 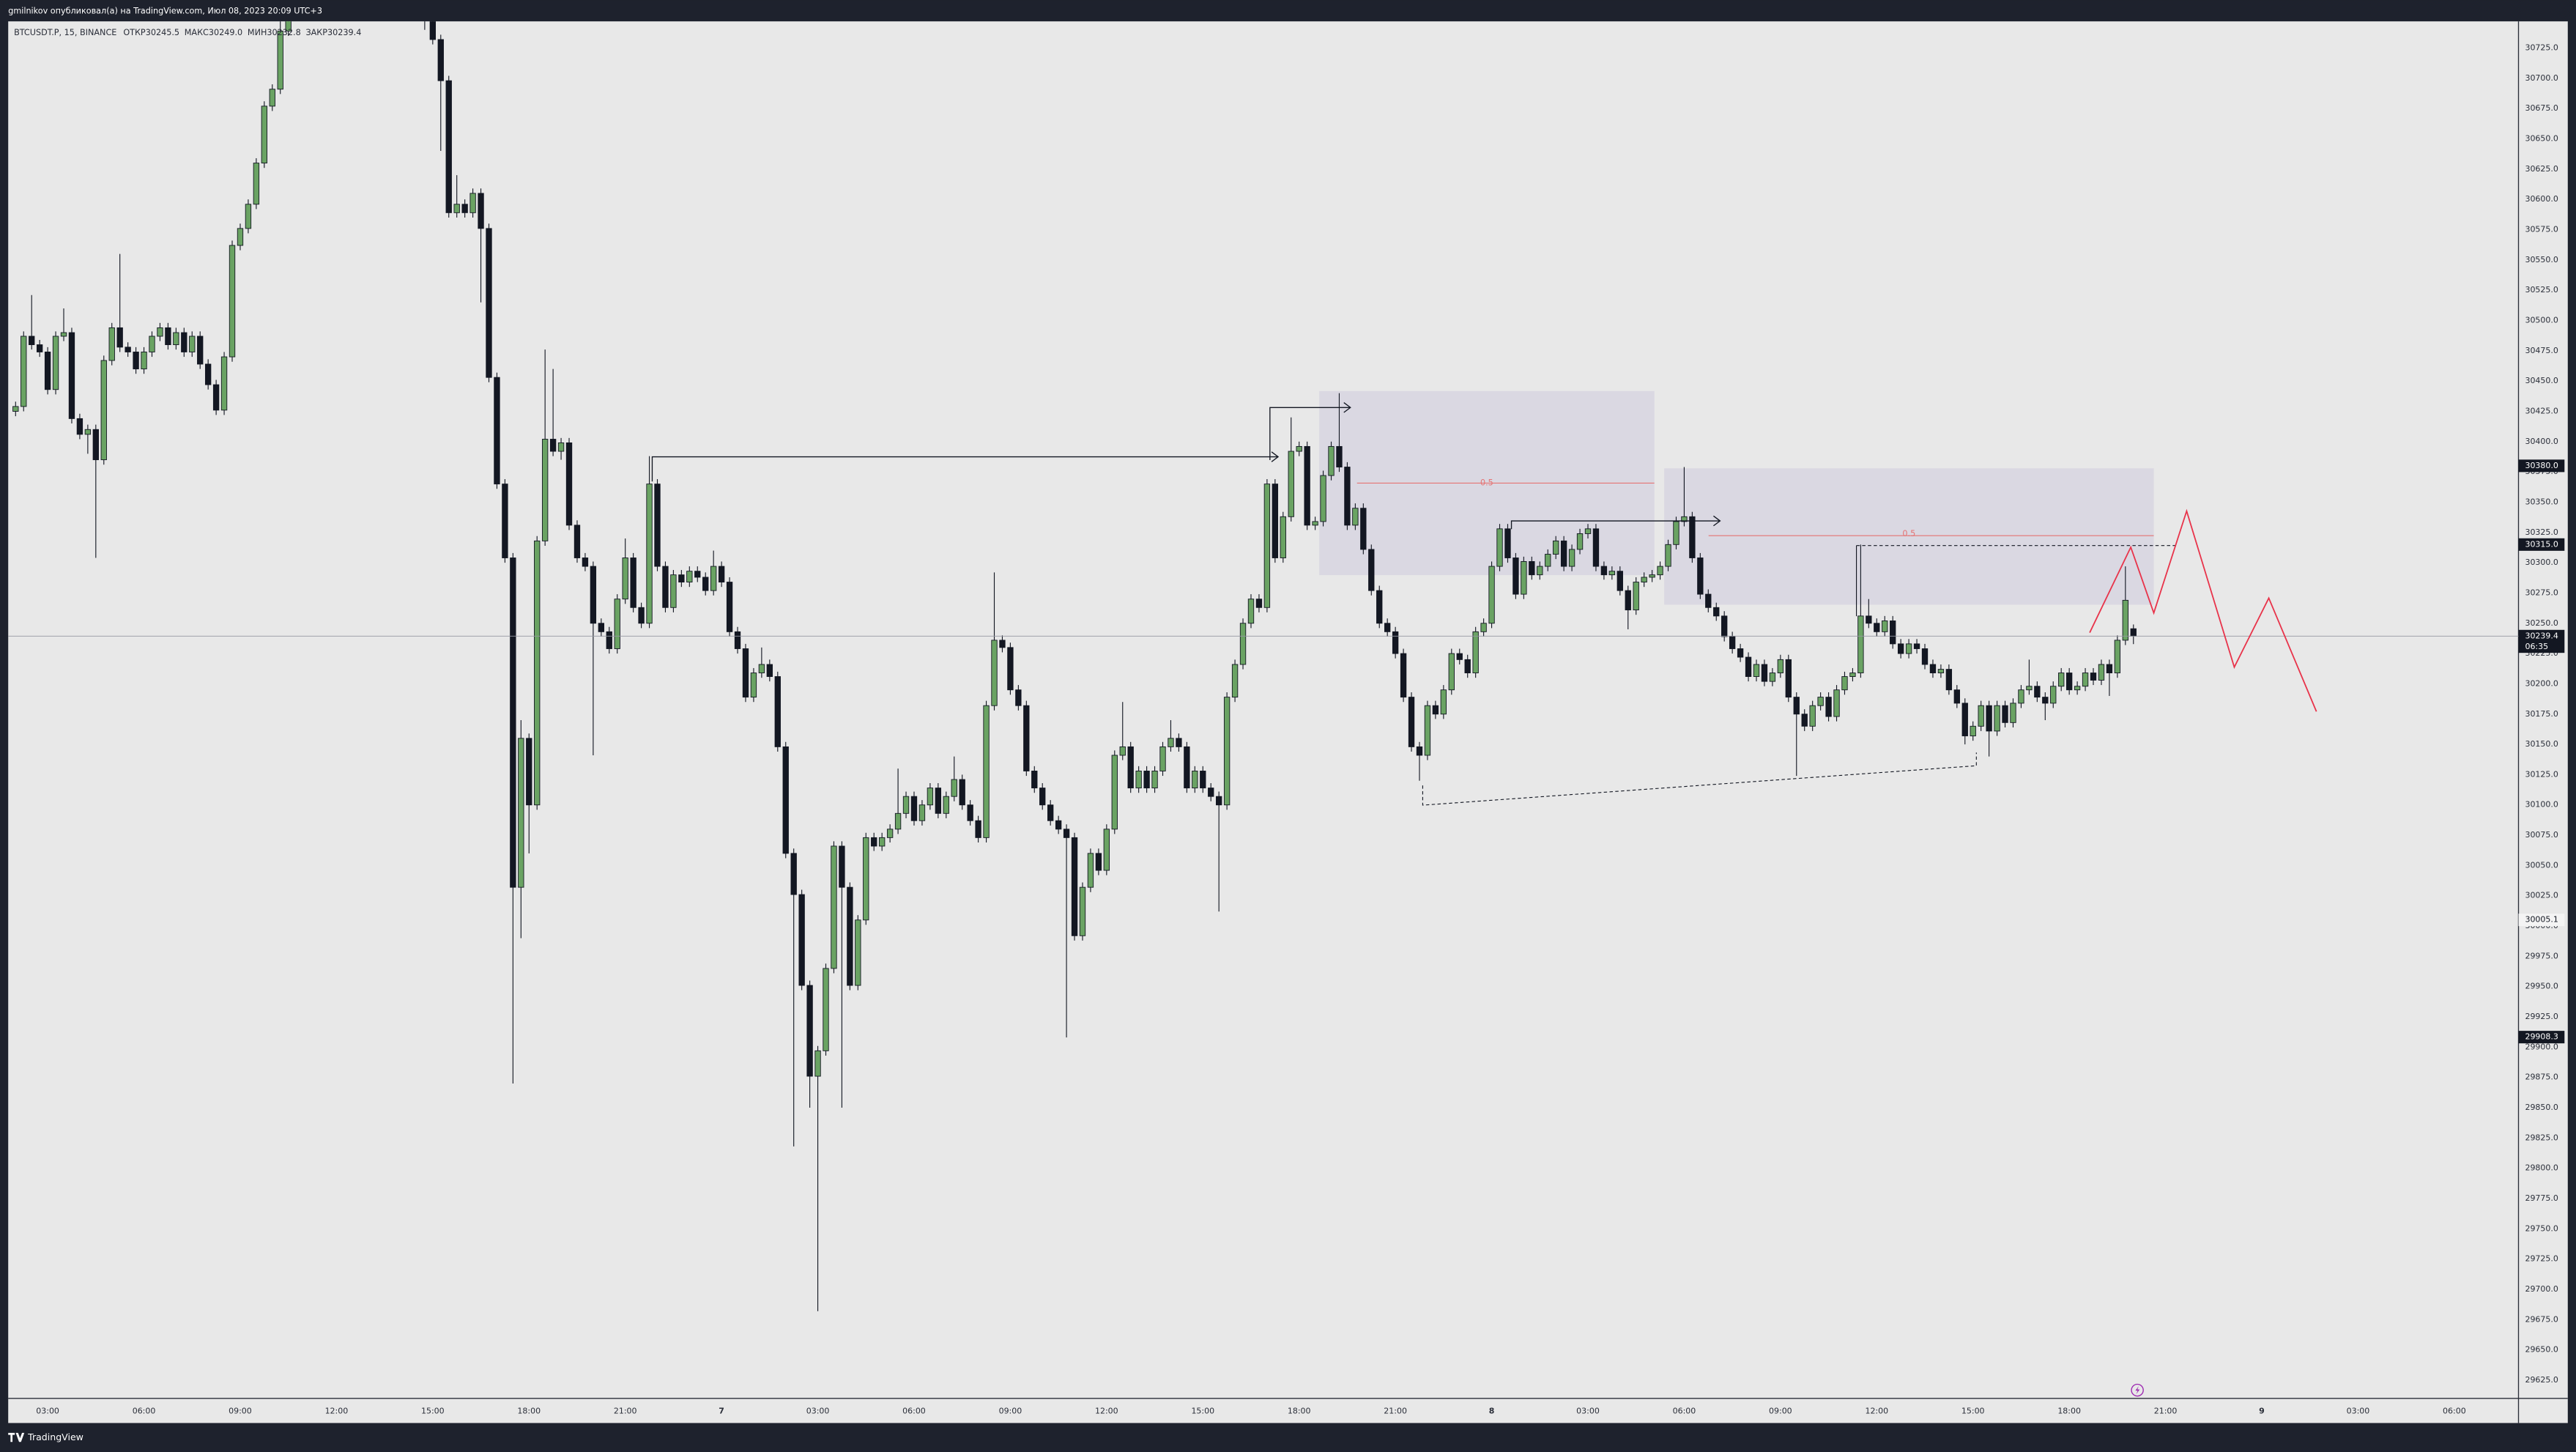 What do you see at coordinates (2541, 562) in the screenshot?
I see `y-tick-label: 30300.0` at bounding box center [2541, 562].